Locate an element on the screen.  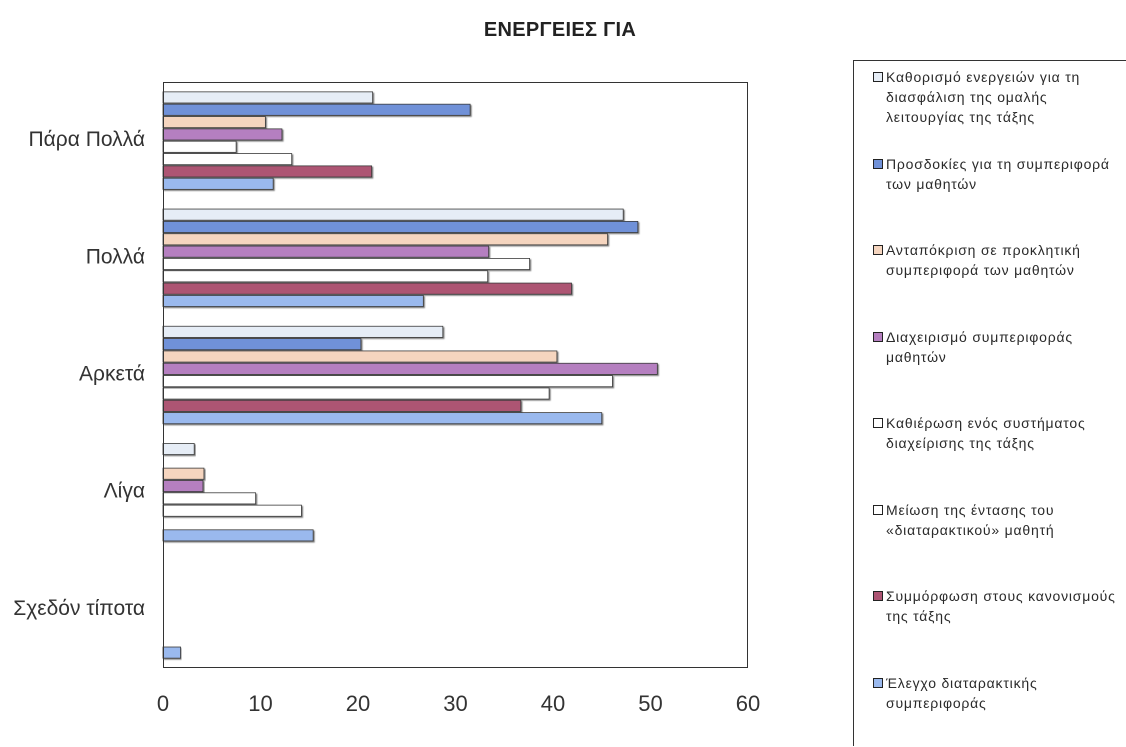
x-tick-label: 40 is located at coordinates (553, 703).